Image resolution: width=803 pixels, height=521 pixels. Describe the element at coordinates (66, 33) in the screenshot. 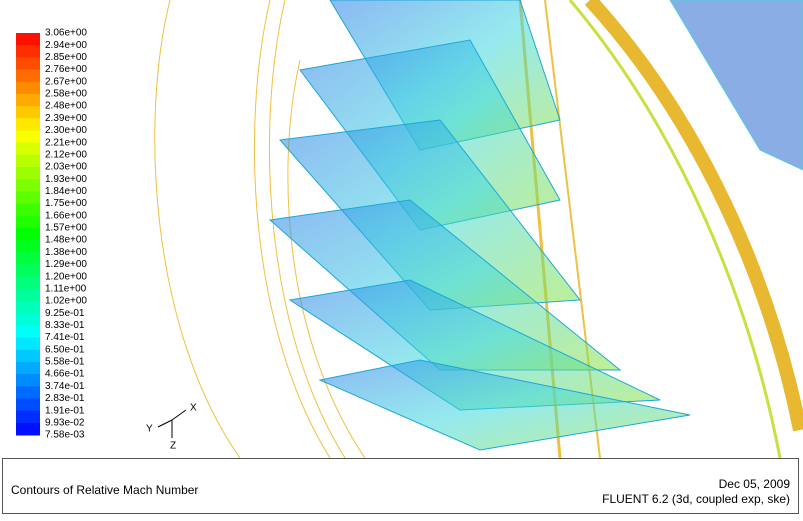

I see `colorbar-label: 3.06e+00` at that location.